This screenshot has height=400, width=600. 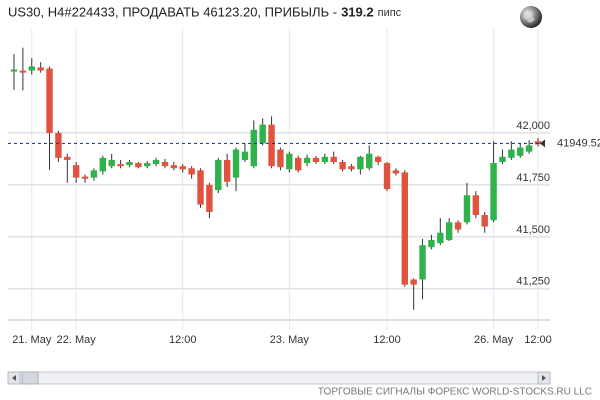 I want to click on scrollbar-track, so click(x=279, y=378).